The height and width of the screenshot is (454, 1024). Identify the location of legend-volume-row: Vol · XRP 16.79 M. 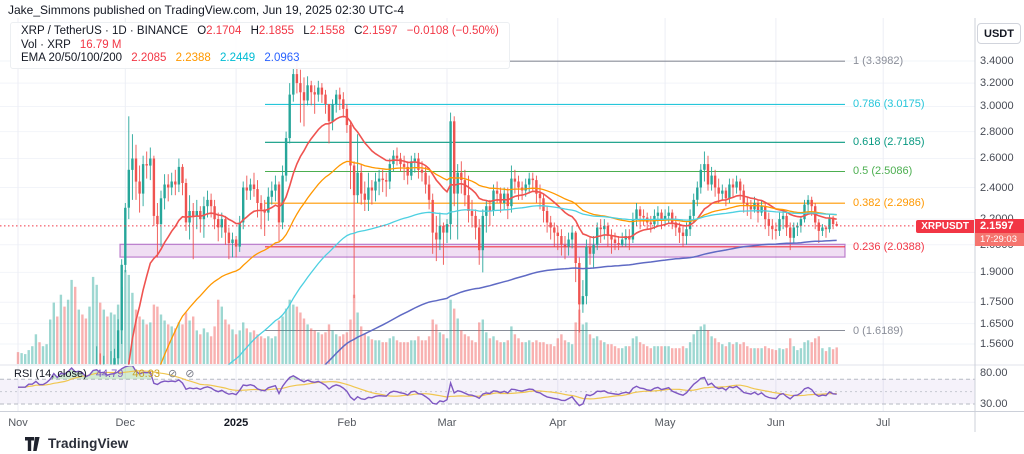
(260, 46).